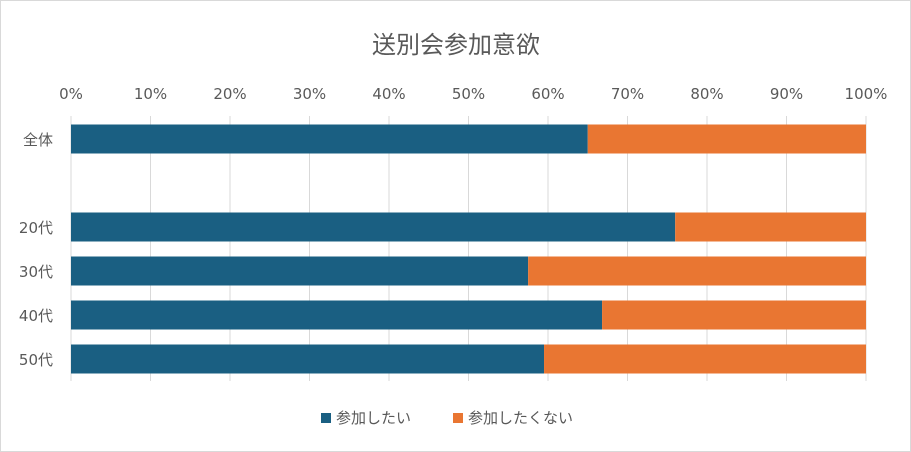  I want to click on x-tick-label: 60%, so click(547, 94).